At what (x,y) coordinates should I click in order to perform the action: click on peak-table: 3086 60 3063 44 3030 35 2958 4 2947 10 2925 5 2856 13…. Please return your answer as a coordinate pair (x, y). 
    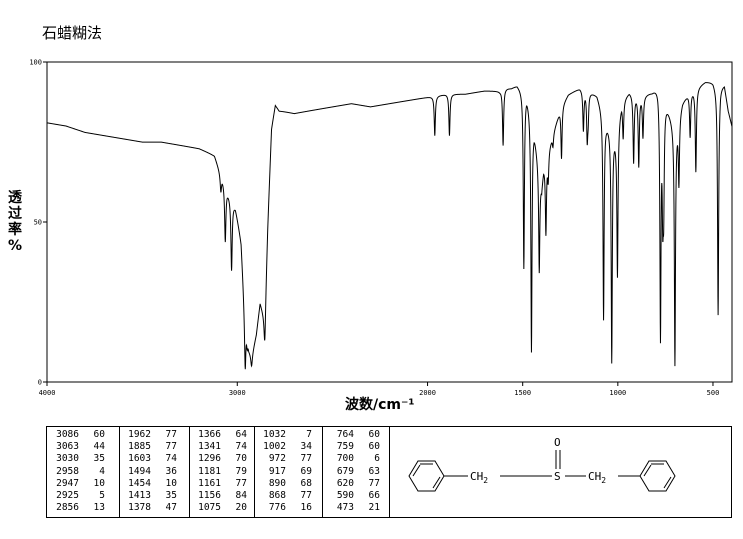
    Looking at the image, I should click on (218, 472).